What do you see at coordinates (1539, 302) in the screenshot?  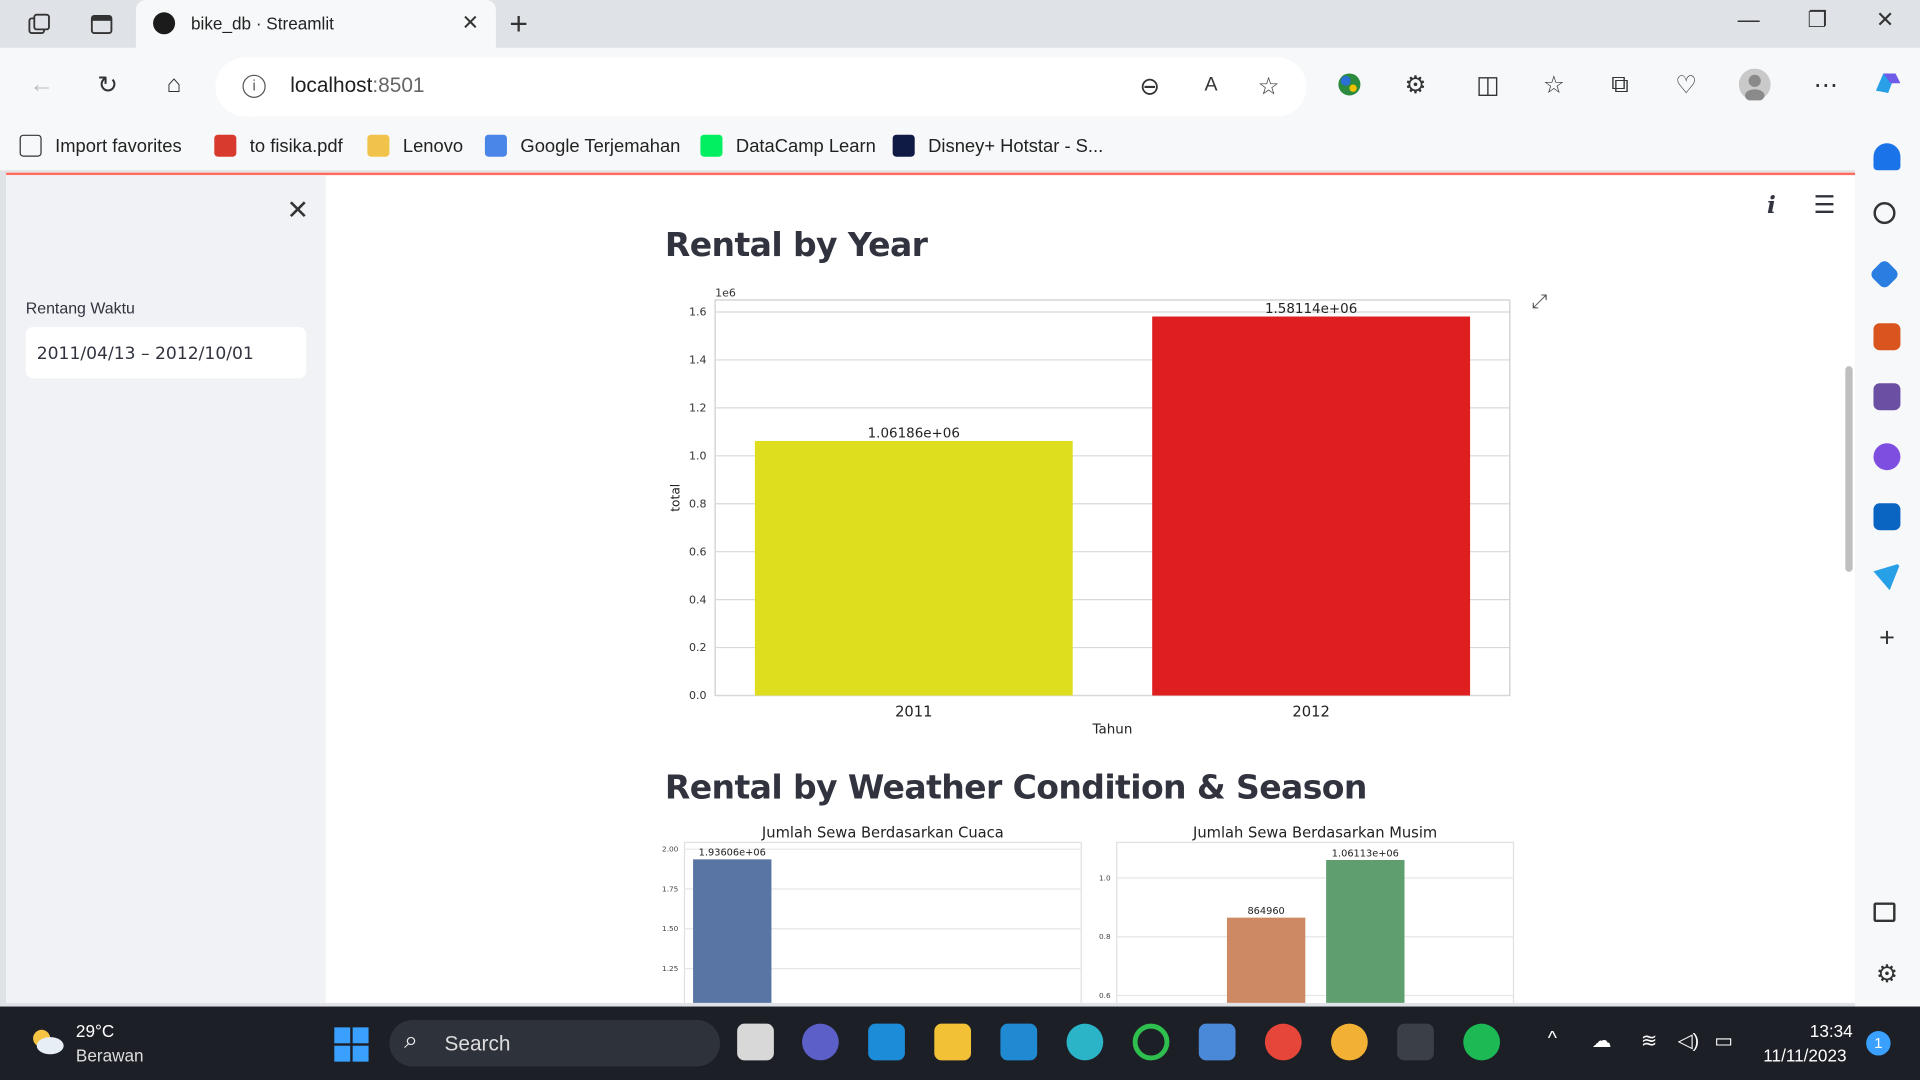 I see `fullscreen-icon: ⤢` at bounding box center [1539, 302].